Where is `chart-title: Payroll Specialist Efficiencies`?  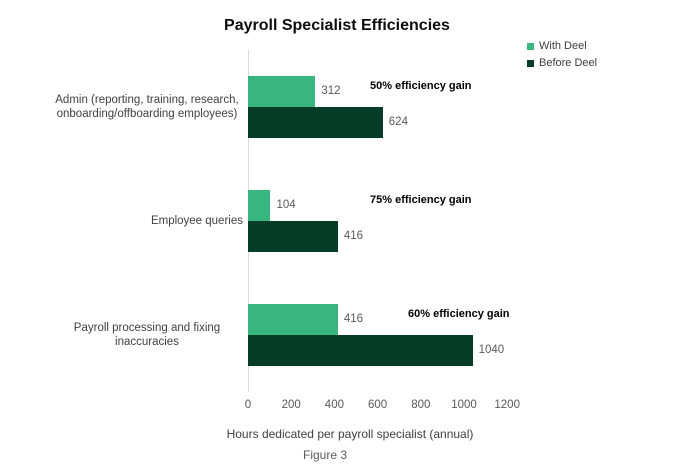 chart-title: Payroll Specialist Efficiencies is located at coordinates (337, 25).